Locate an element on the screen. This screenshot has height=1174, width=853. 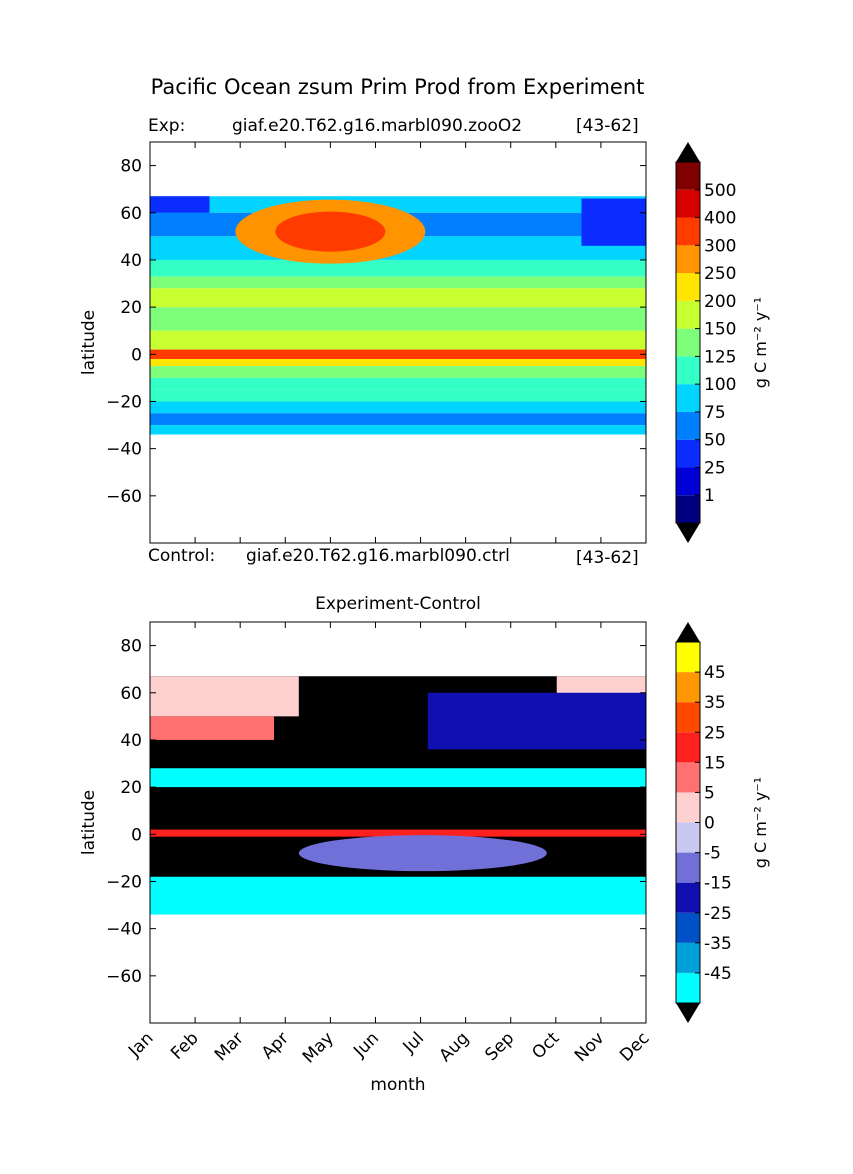
control-years: [43-62] is located at coordinates (607, 558).